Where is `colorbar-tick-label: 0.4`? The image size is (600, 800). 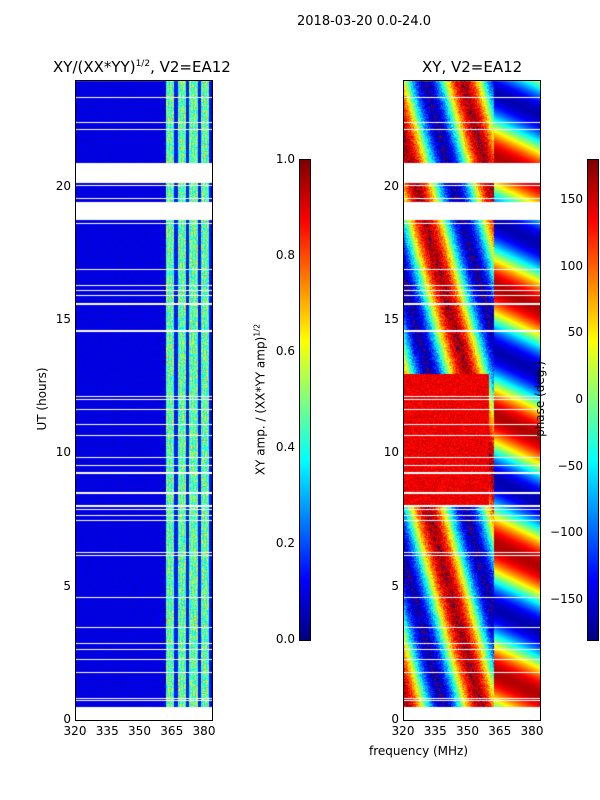 colorbar-tick-label: 0.4 is located at coordinates (285, 447).